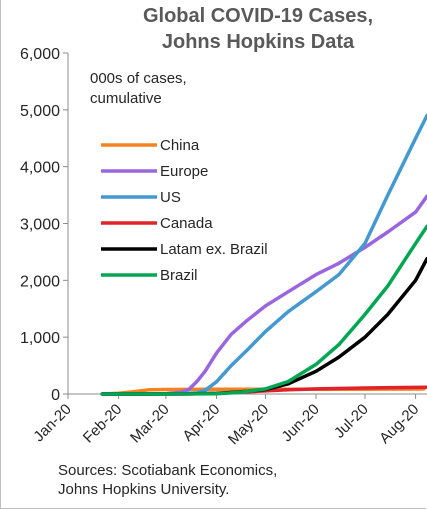  I want to click on y-tick-label: 5,000, so click(40, 111).